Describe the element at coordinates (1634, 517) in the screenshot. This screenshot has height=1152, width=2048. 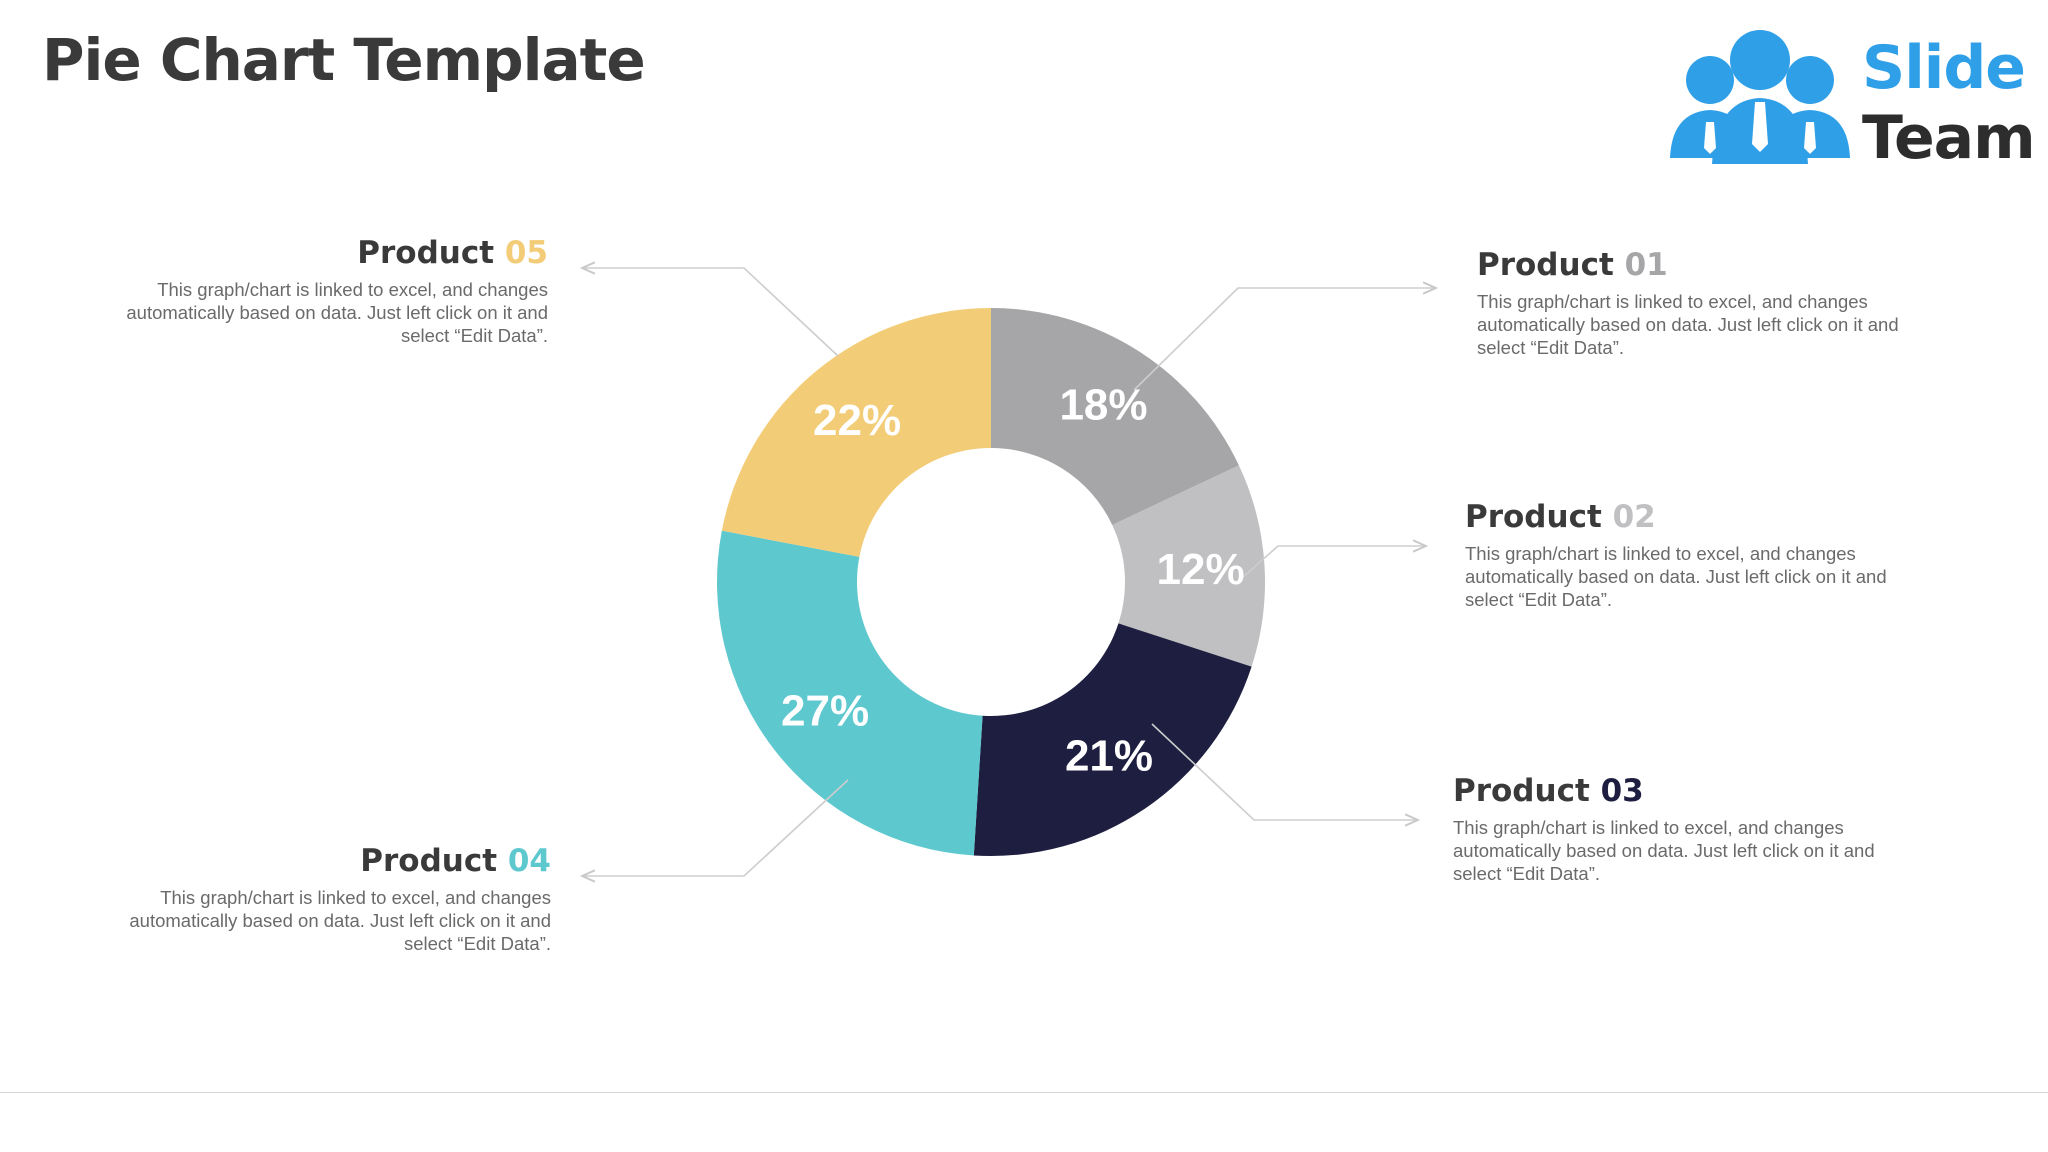
I see `label-number: 02` at that location.